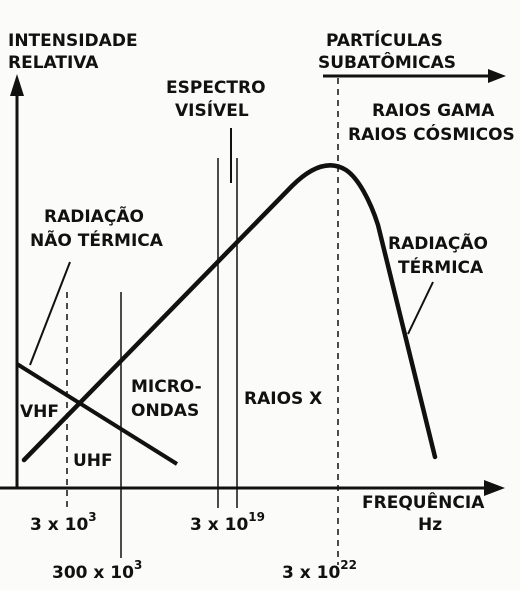 The image size is (520, 590). I want to click on visible-spectrum-label-line1: ESPECTRO, so click(216, 88).